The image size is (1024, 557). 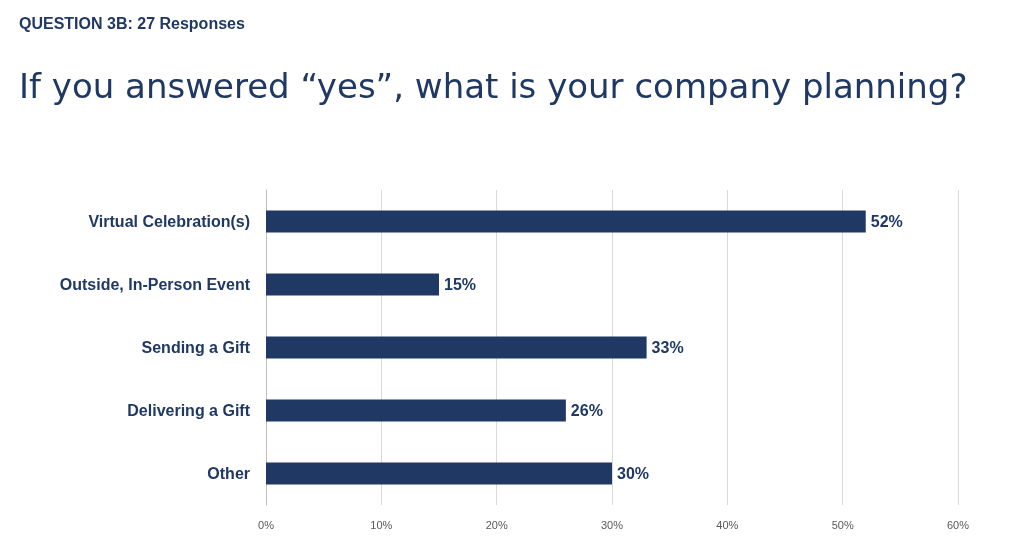 What do you see at coordinates (667, 347) in the screenshot?
I see `data-label: 33%` at bounding box center [667, 347].